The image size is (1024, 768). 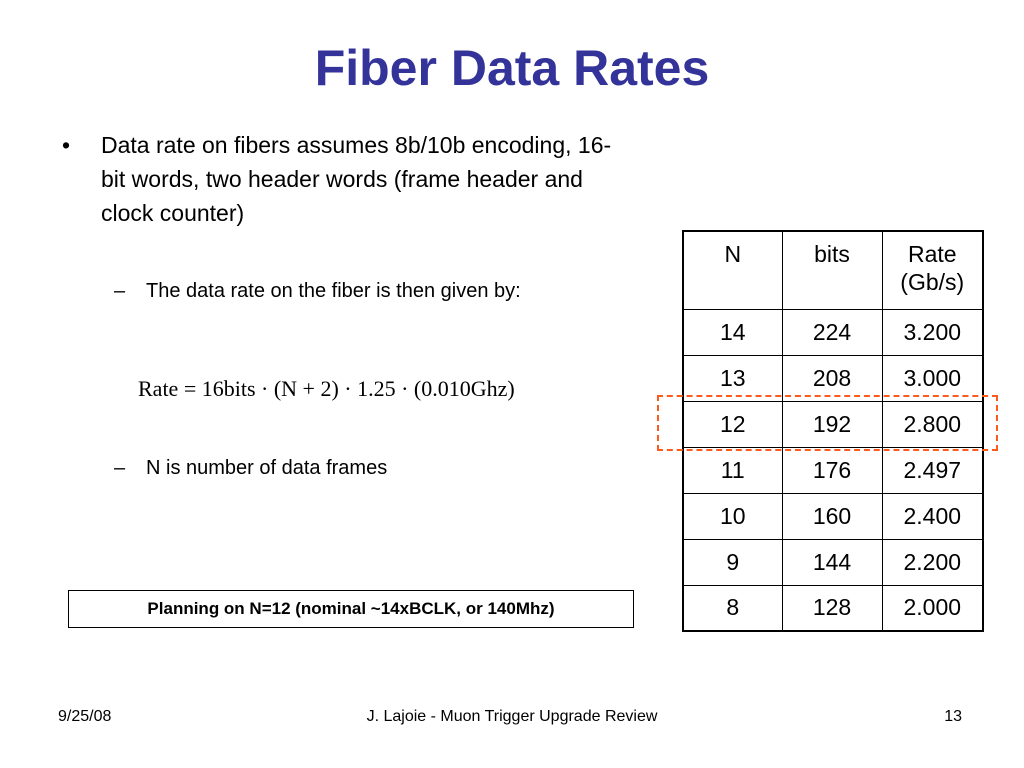 What do you see at coordinates (833, 378) in the screenshot?
I see `table-row: 13 208 3.000` at bounding box center [833, 378].